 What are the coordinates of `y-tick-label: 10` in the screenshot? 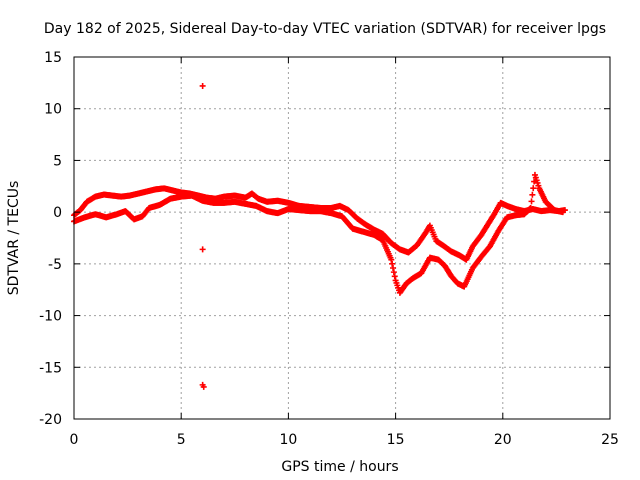 It's located at (53, 110).